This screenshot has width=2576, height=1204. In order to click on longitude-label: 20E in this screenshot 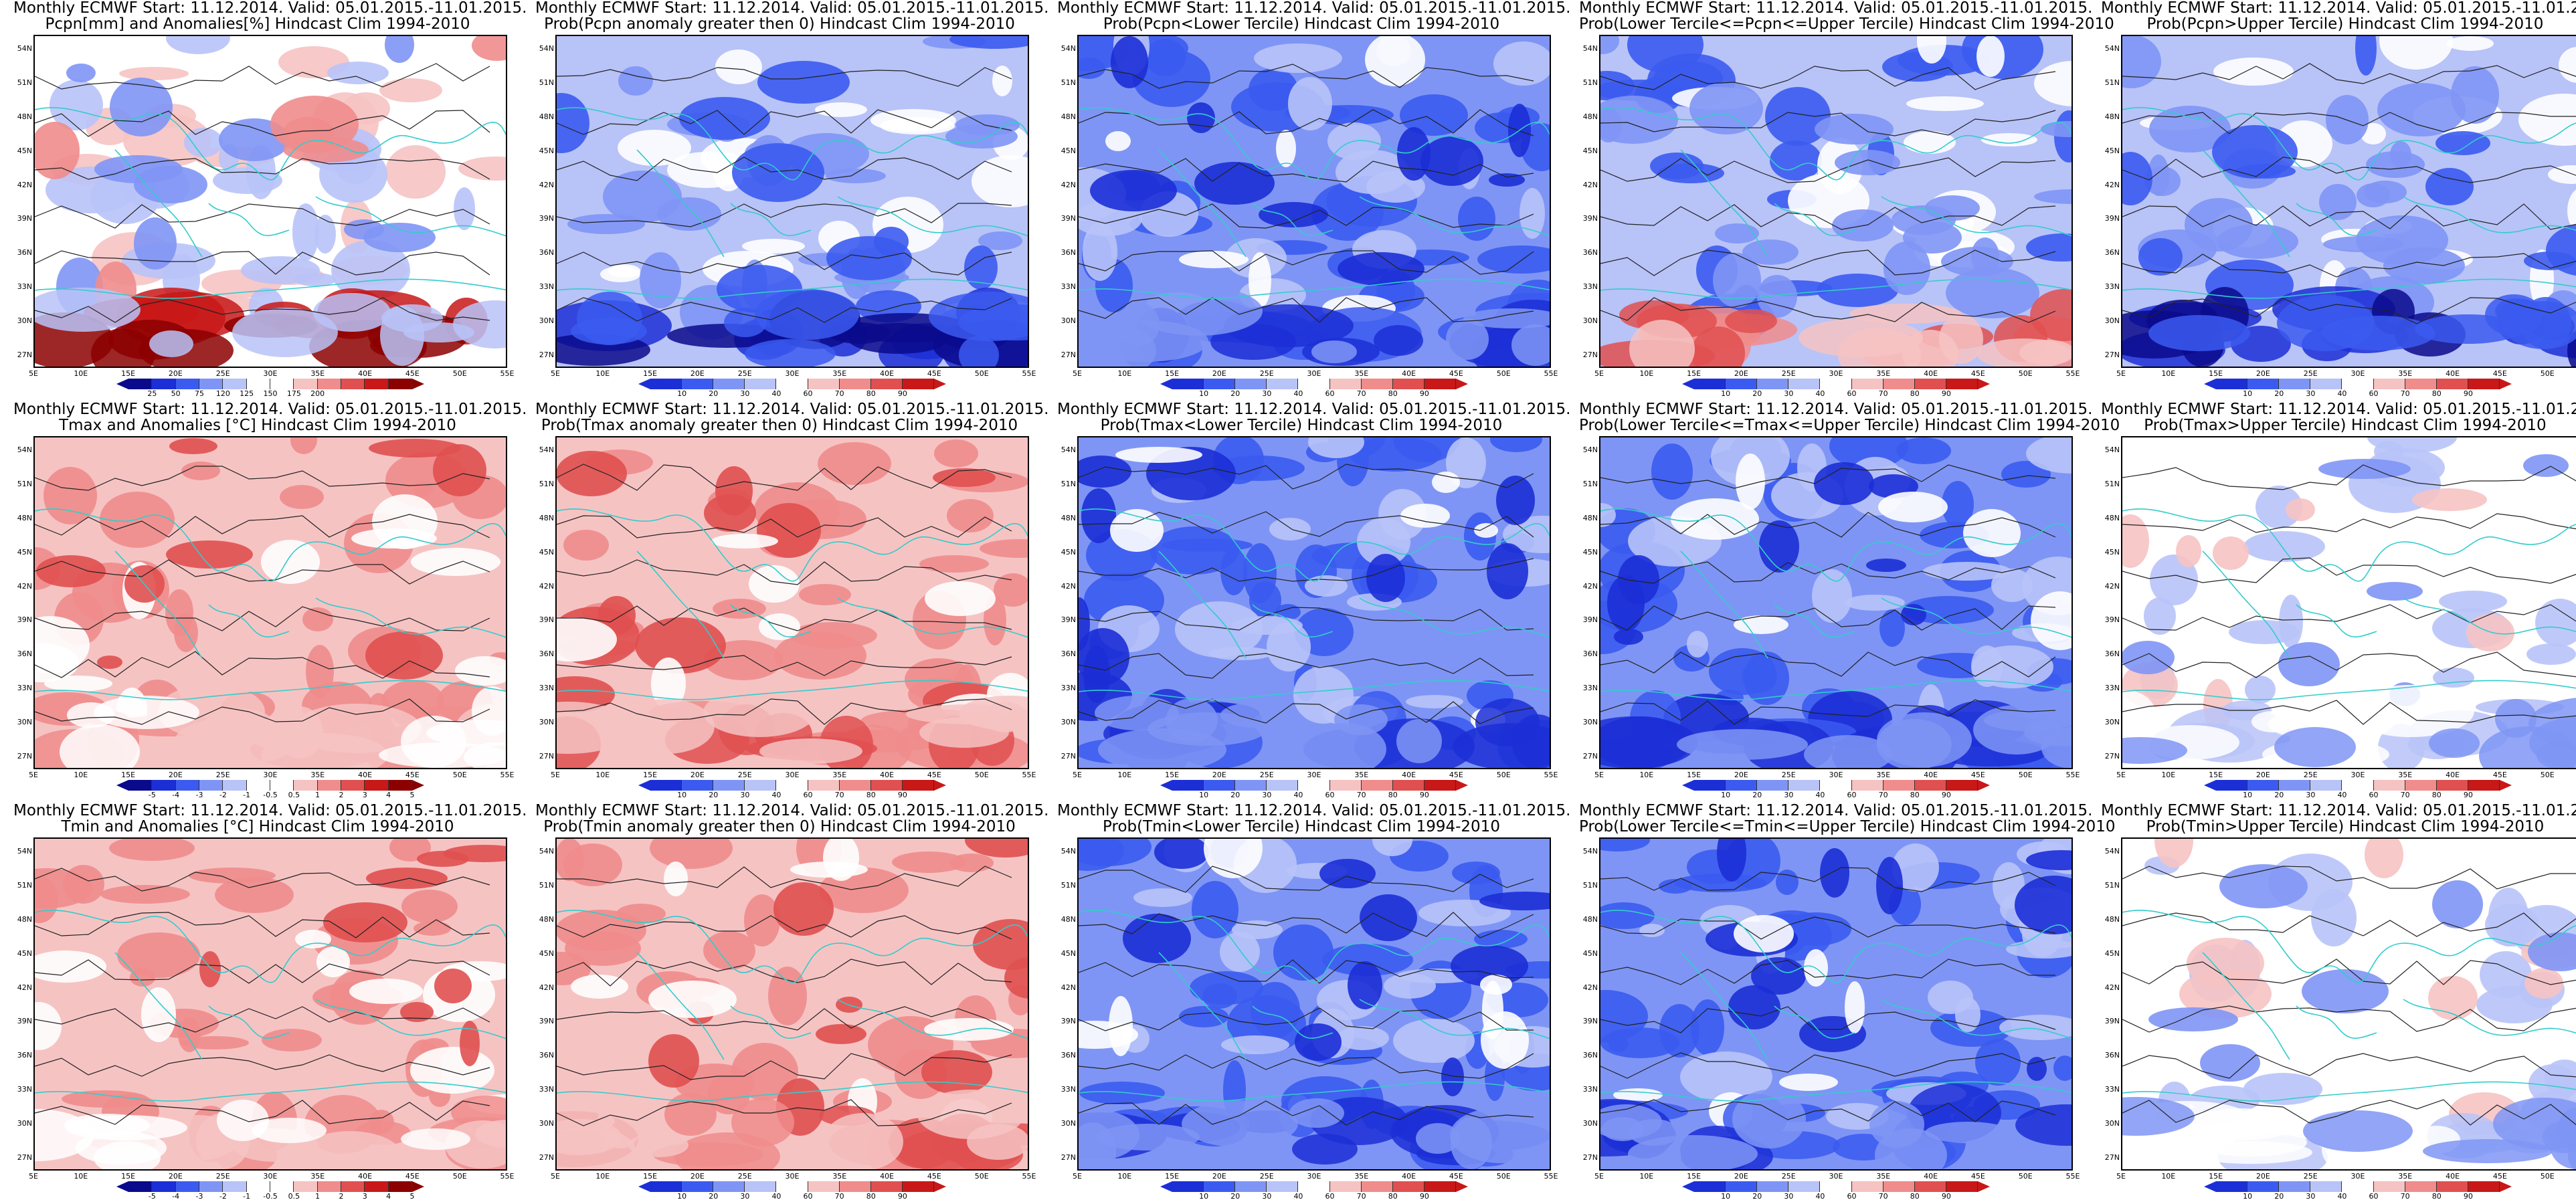, I will do `click(697, 775)`.